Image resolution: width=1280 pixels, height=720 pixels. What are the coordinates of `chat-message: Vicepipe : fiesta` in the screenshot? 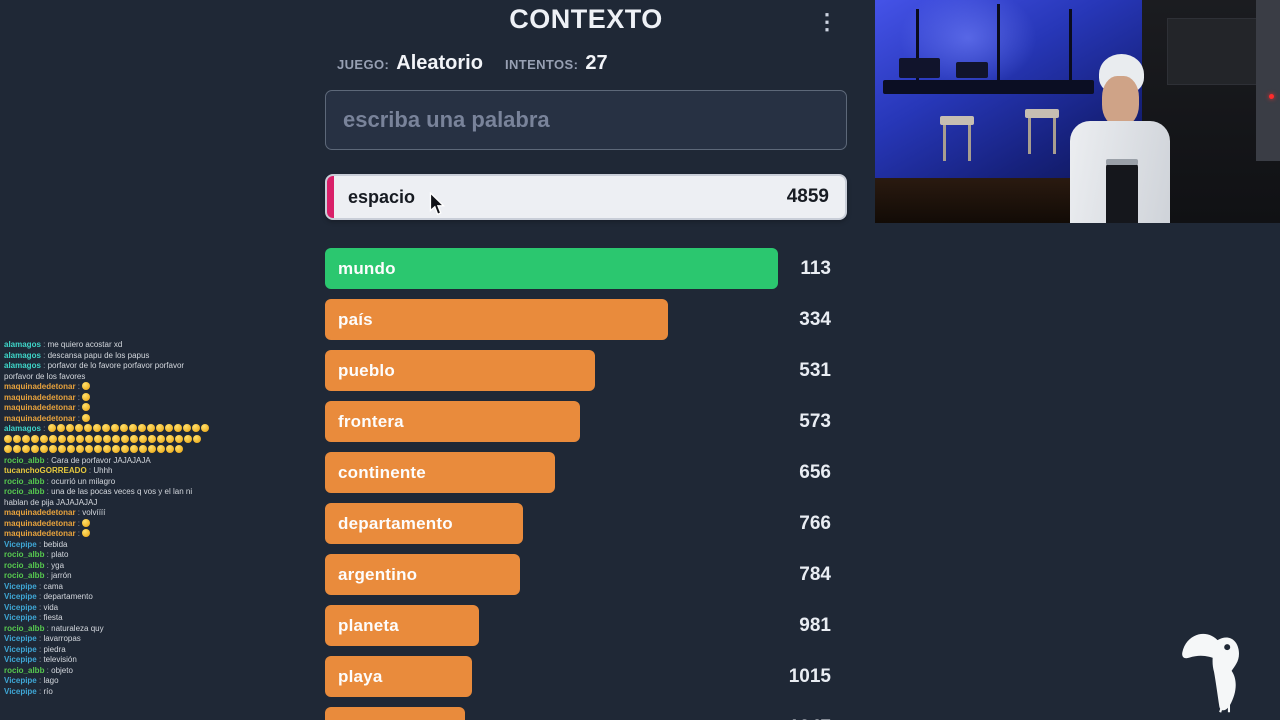 It's located at (33, 617).